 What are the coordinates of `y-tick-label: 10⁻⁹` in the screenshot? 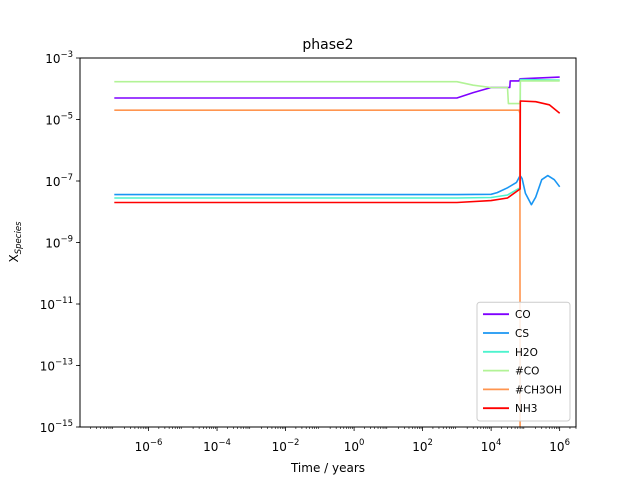 It's located at (59, 243).